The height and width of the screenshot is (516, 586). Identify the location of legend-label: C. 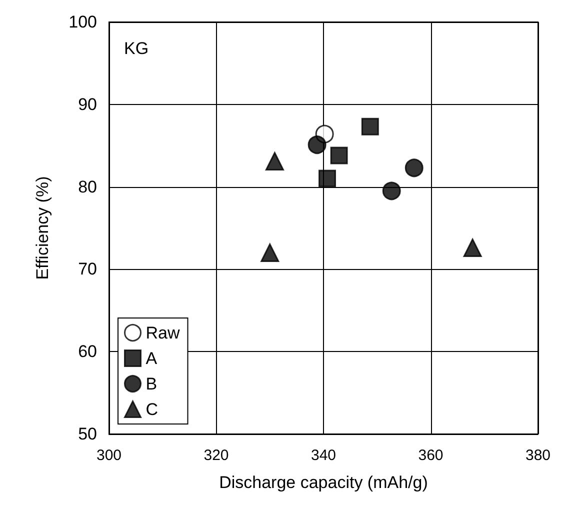
(152, 409).